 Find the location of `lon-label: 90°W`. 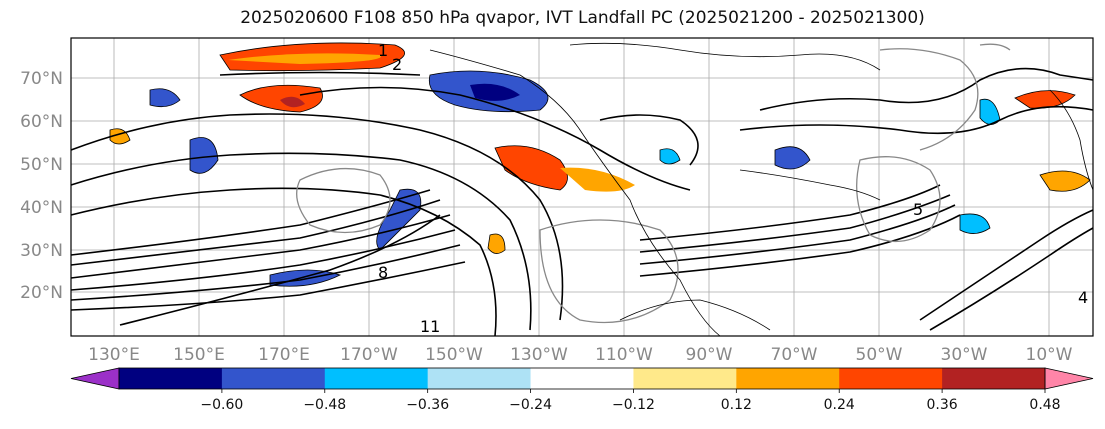

lon-label: 90°W is located at coordinates (709, 355).